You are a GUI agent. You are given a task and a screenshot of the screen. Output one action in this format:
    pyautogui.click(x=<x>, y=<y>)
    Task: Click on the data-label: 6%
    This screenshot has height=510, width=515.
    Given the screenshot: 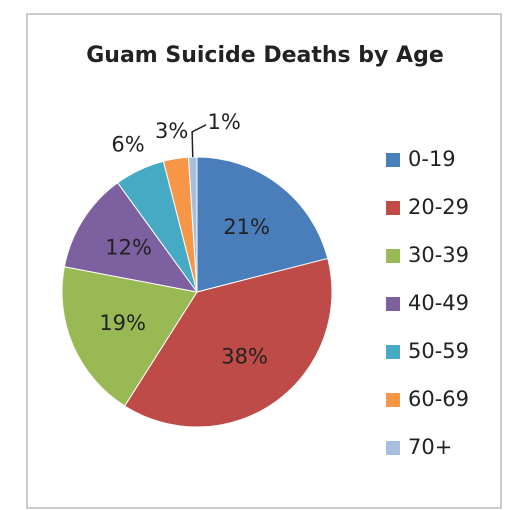 What is the action you would take?
    pyautogui.click(x=127, y=144)
    